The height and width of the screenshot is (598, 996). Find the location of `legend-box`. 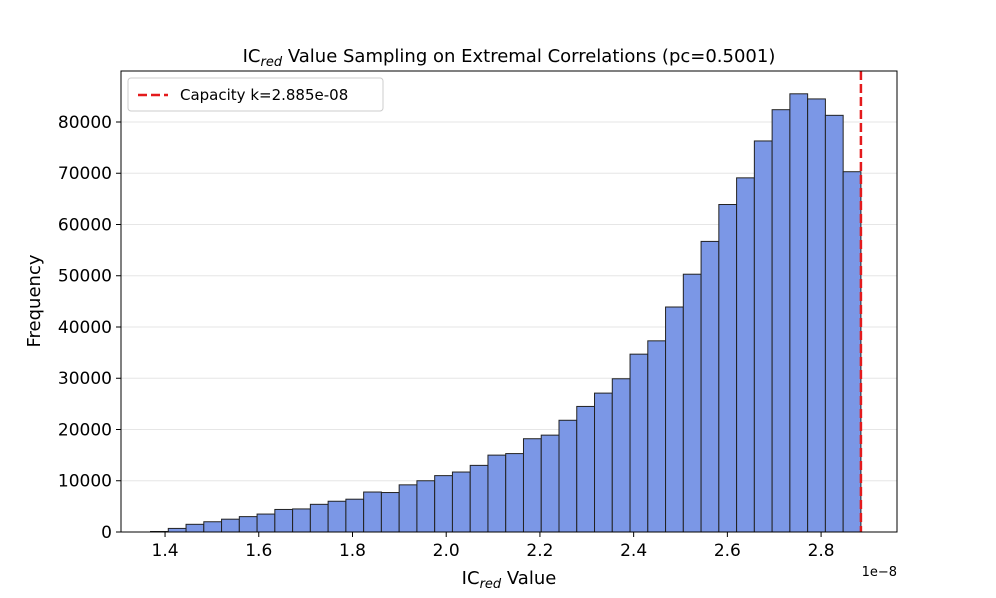

legend-box is located at coordinates (255, 94).